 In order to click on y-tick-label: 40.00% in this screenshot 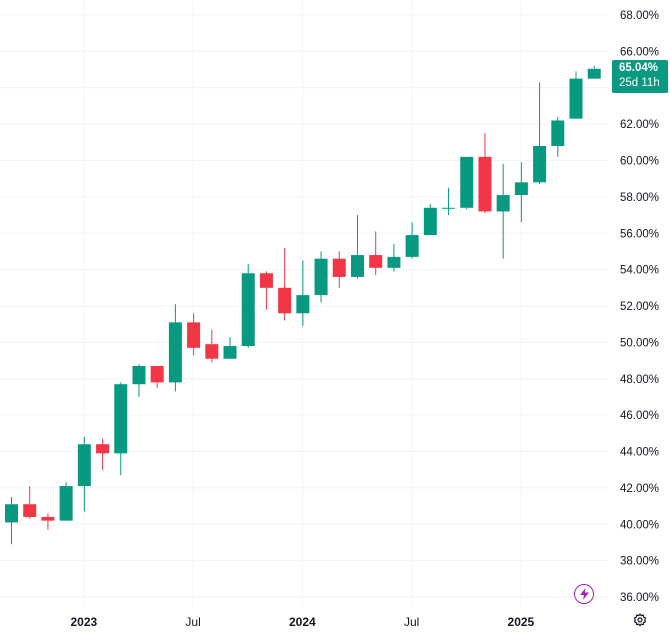, I will do `click(639, 525)`.